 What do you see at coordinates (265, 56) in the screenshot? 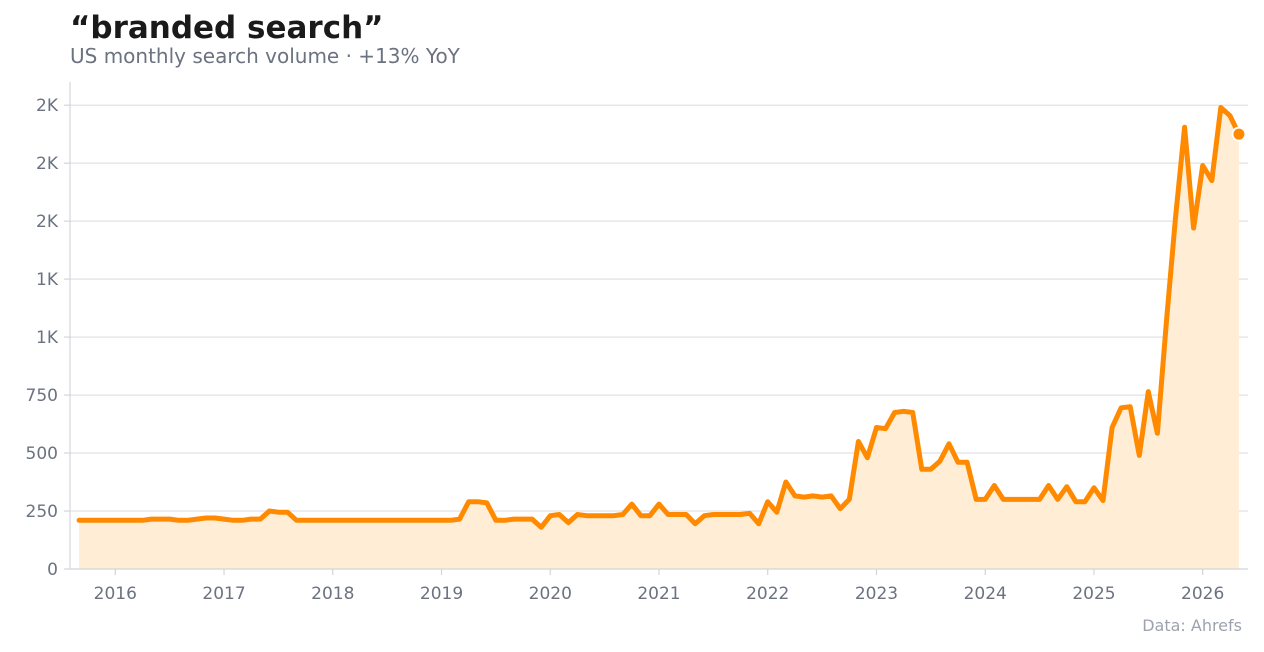
I see `chart-subtitle: US monthly search volume · +13% YoY` at bounding box center [265, 56].